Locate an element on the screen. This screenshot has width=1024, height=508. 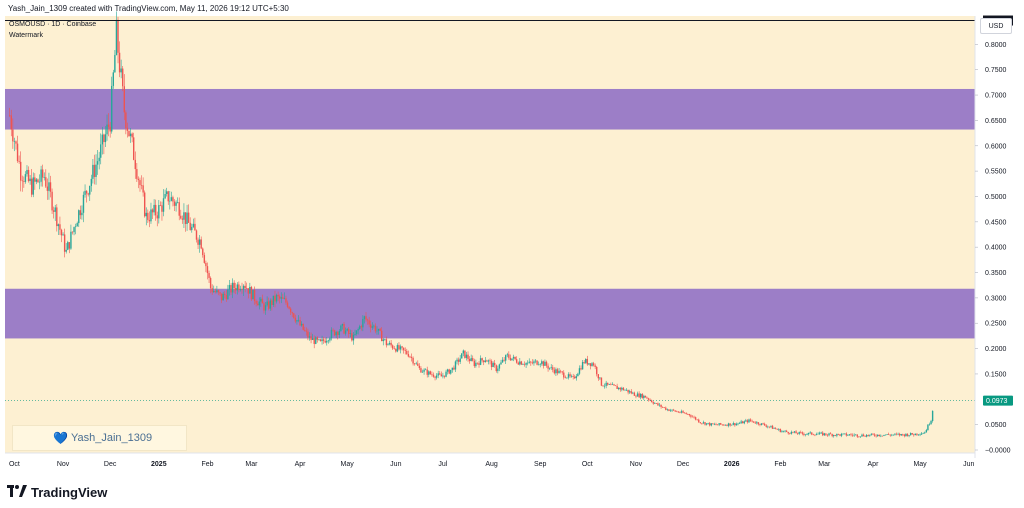
currency-selector: USD is located at coordinates (996, 26).